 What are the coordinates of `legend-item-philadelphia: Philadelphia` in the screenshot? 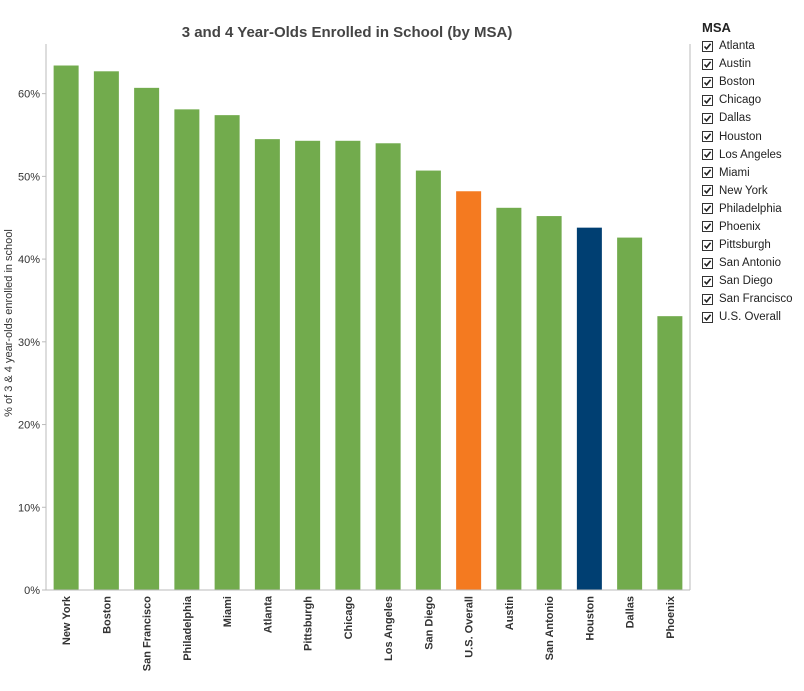 It's located at (753, 209).